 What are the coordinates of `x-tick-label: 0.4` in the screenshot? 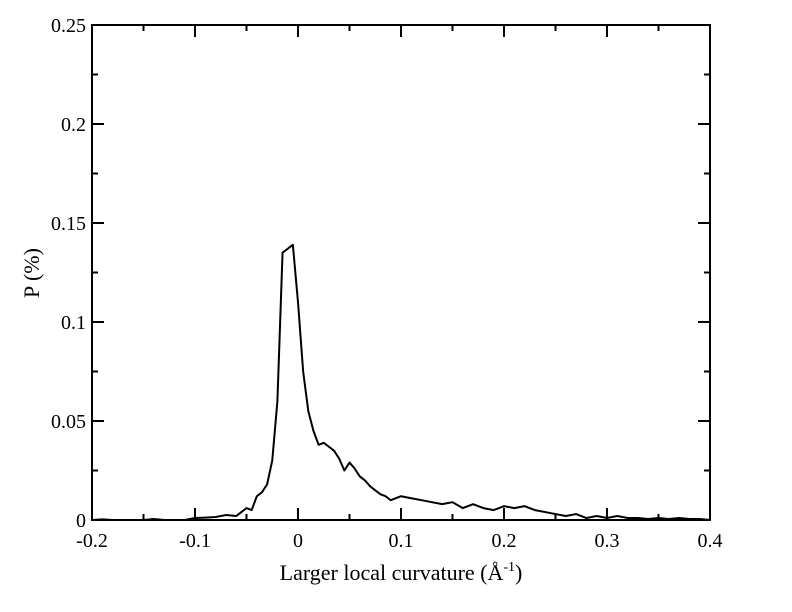 It's located at (710, 541).